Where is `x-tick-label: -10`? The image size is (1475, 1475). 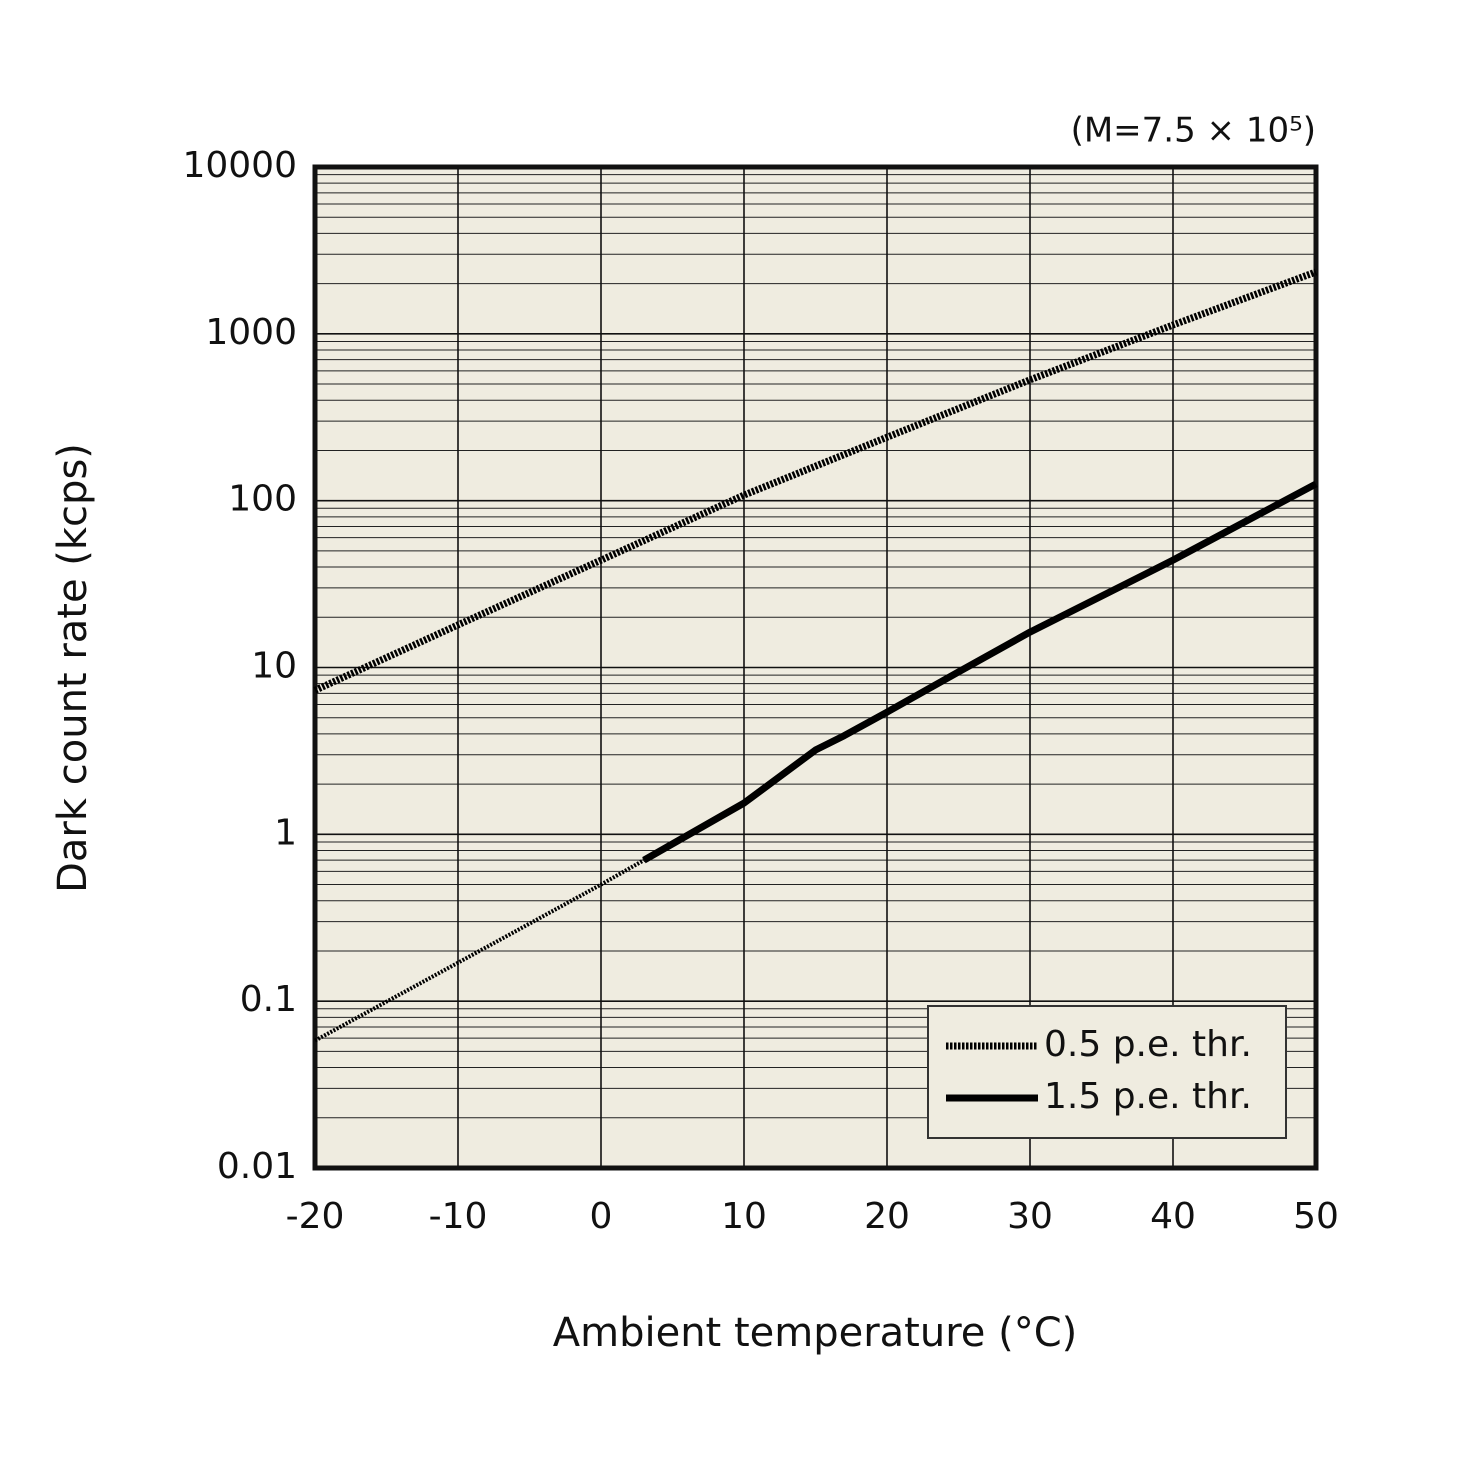
x-tick-label: -10 is located at coordinates (458, 1216).